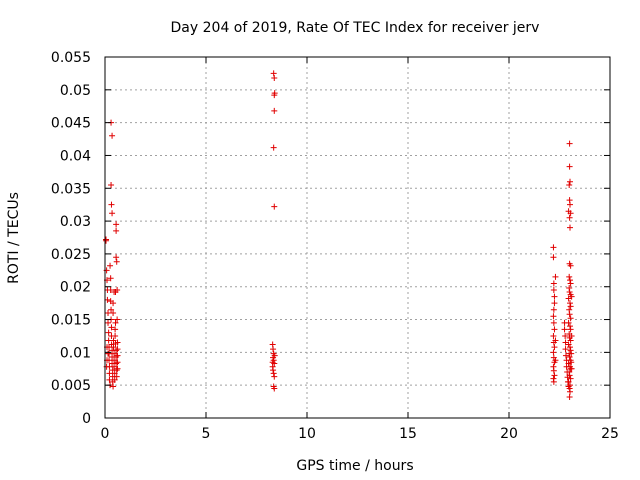 This screenshot has width=640, height=480. I want to click on x-tick-labels: 0 5 10 15 20 25, so click(360, 434).